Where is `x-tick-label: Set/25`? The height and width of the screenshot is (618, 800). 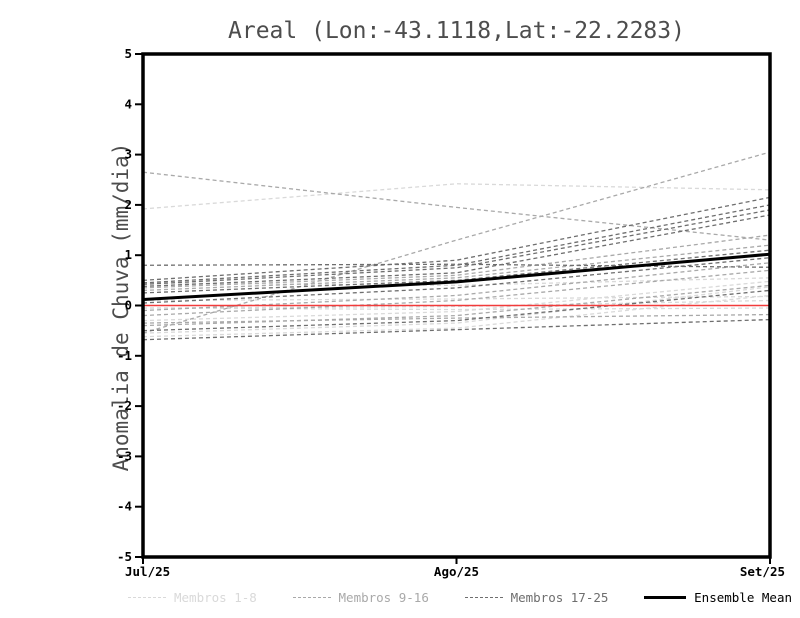
x-tick-label: Set/25 is located at coordinates (762, 571).